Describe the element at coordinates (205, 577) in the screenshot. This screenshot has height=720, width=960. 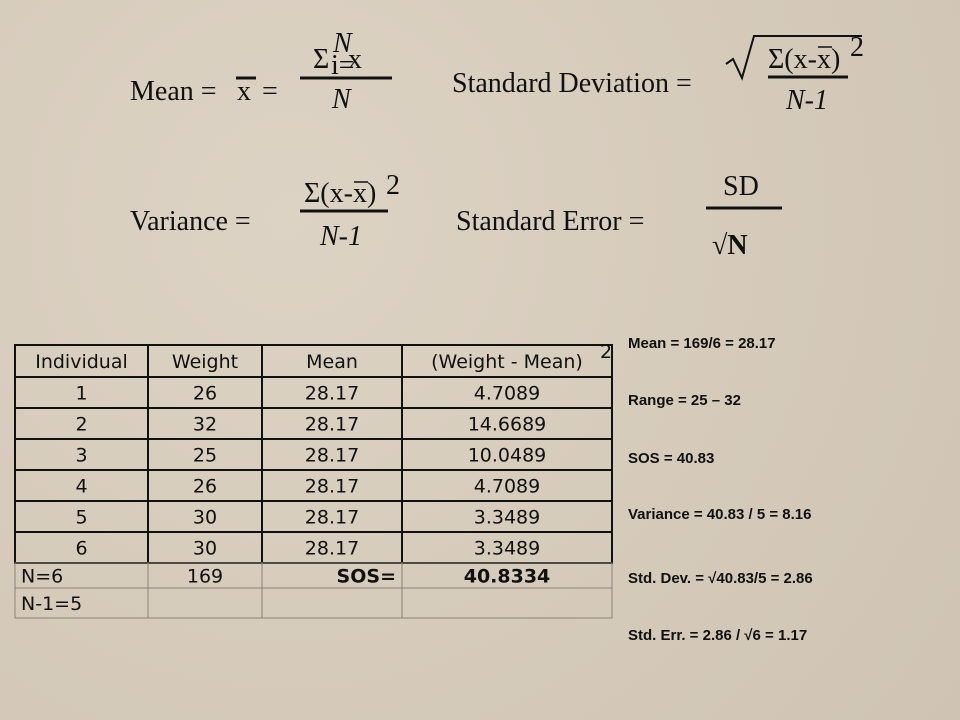
I see `table-cell: 169` at that location.